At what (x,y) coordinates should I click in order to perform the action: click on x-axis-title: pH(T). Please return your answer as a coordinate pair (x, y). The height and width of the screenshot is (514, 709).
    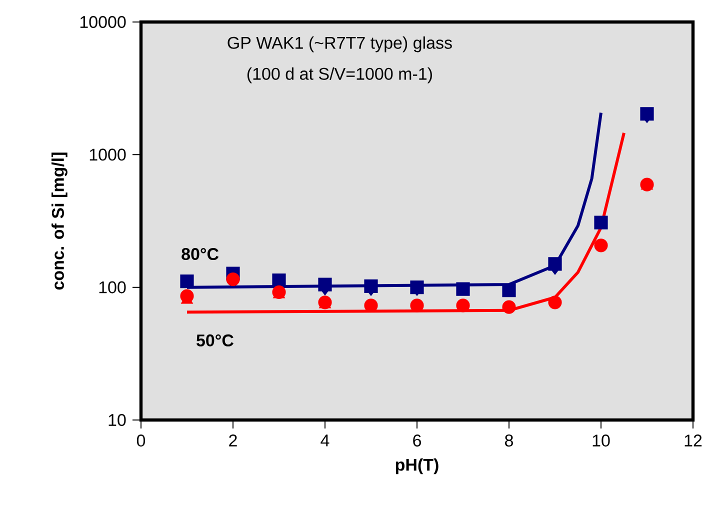
    Looking at the image, I should click on (417, 466).